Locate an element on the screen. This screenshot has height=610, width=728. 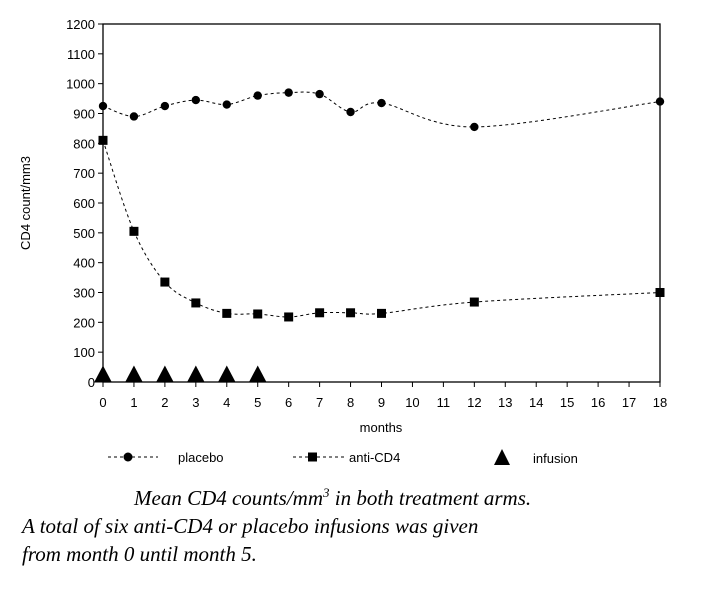
legend-infusion: infusion is located at coordinates (536, 457).